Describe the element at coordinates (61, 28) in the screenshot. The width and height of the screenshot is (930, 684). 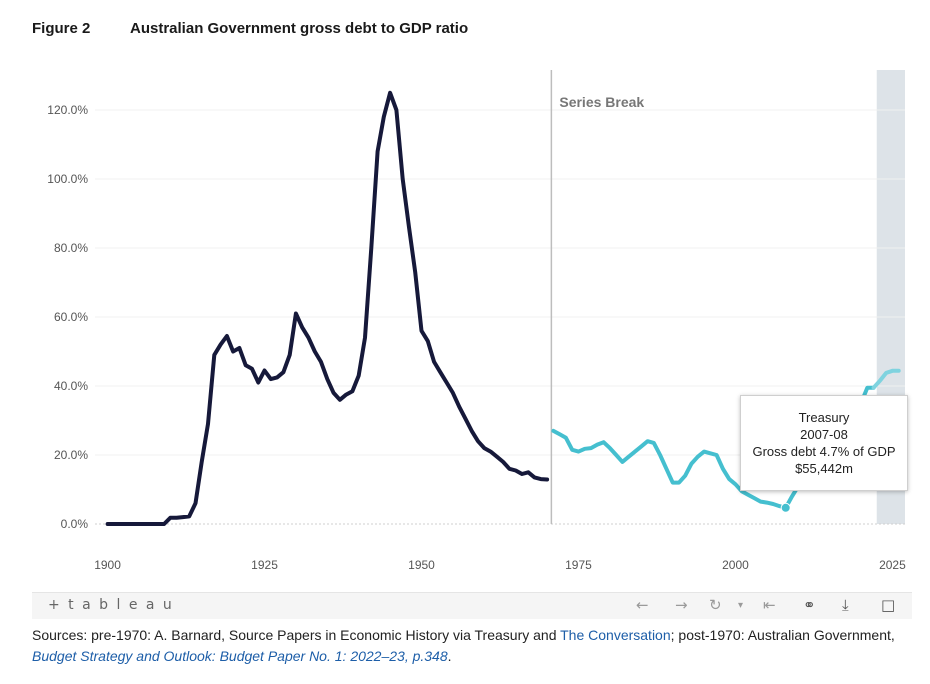
I see `figure-number: Figure 2` at that location.